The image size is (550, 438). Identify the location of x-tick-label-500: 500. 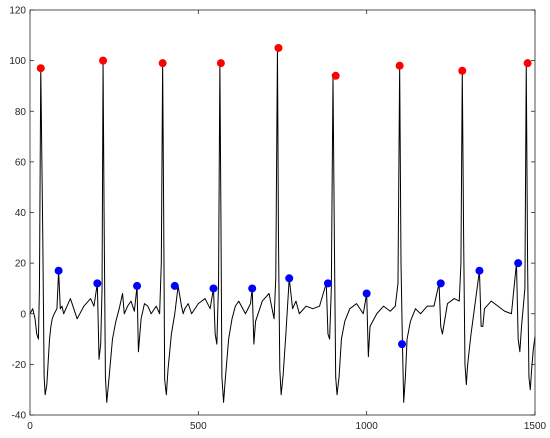
(198, 426).